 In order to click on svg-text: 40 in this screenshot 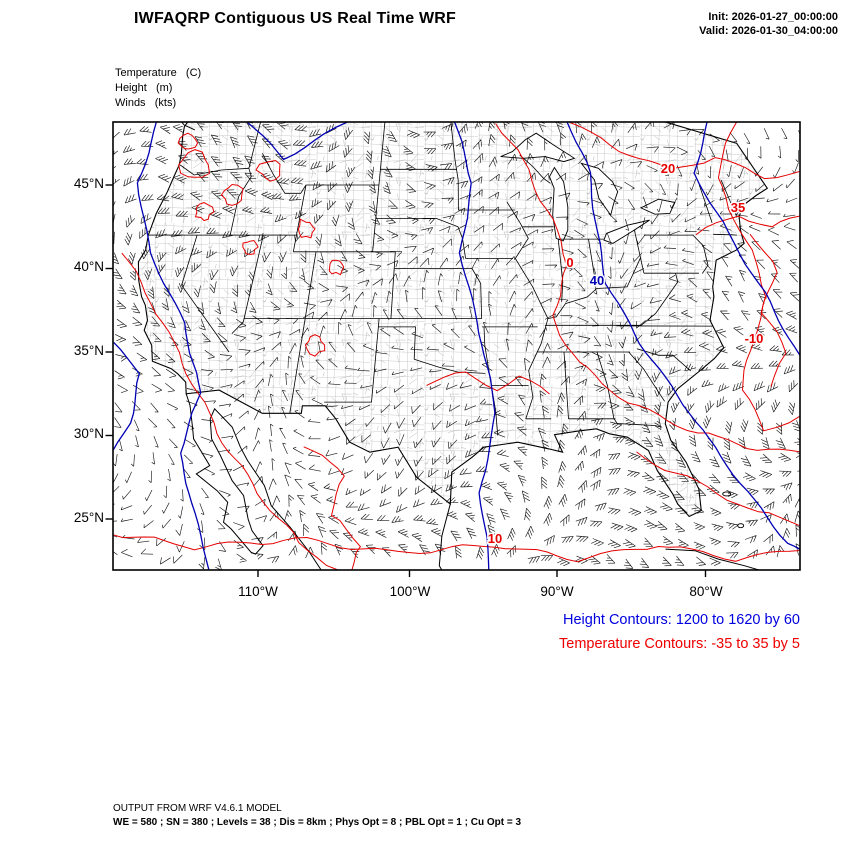, I will do `click(597, 280)`.